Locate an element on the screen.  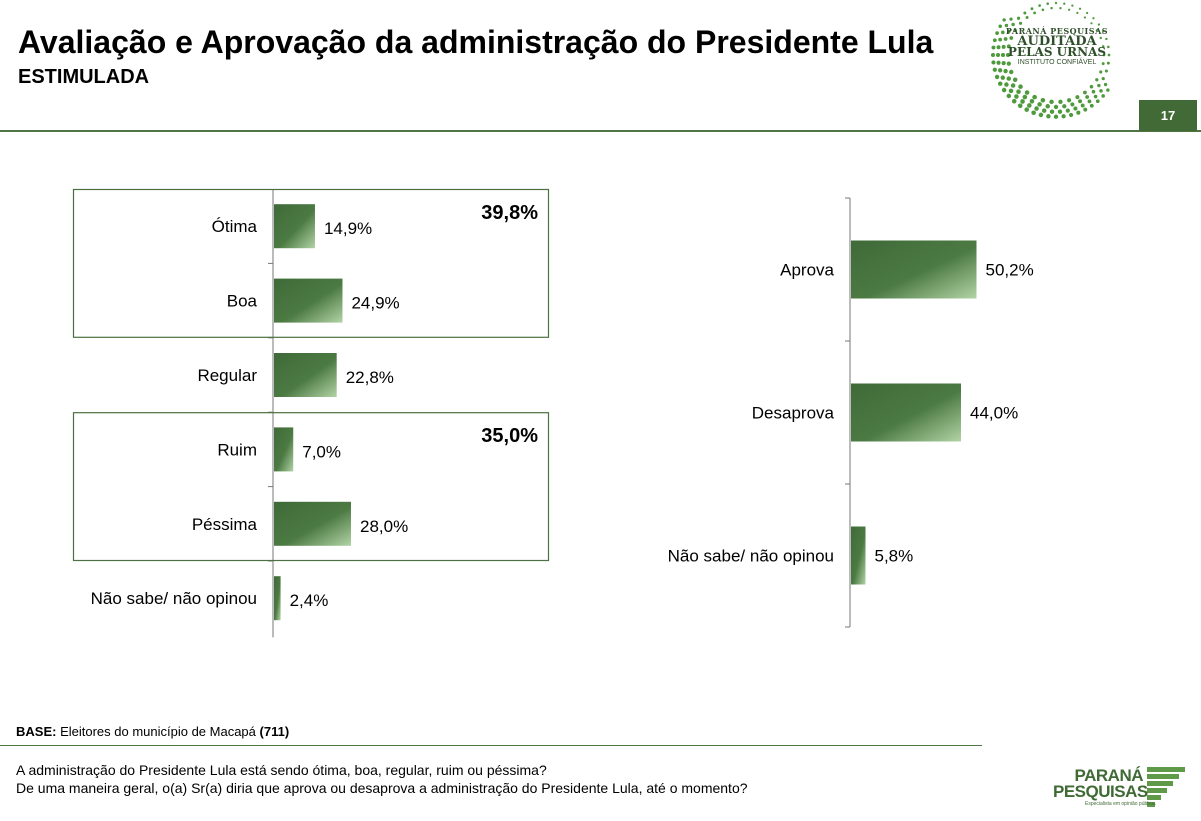
left-chart-category-label: Ruim is located at coordinates (237, 449).